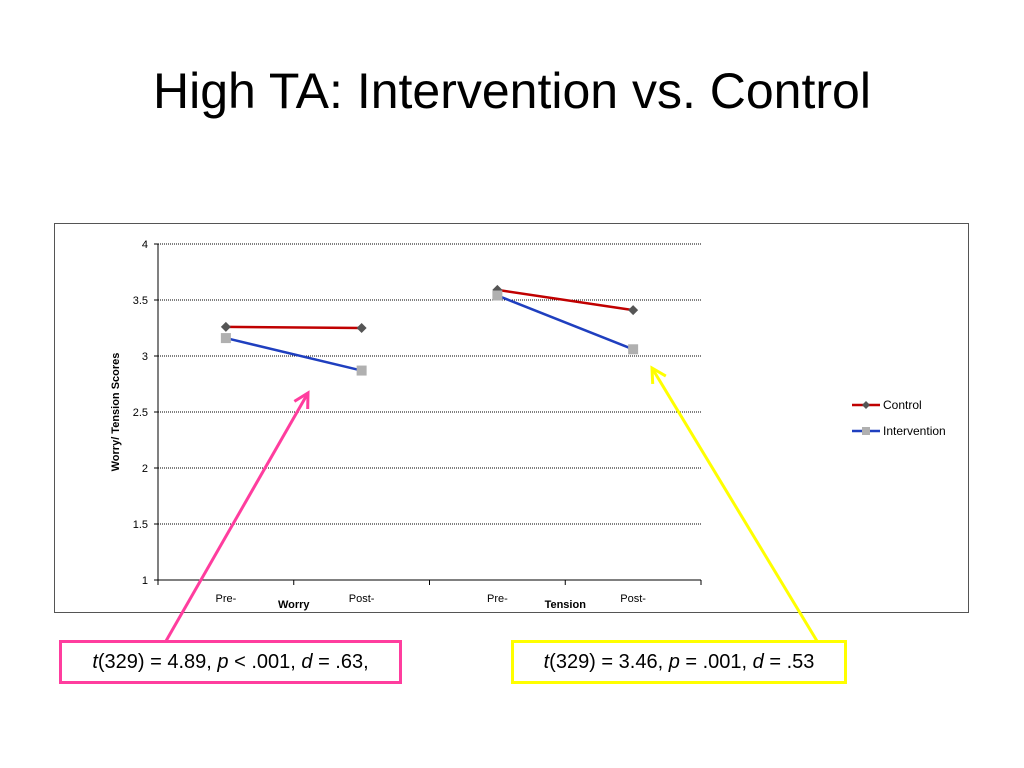 Image resolution: width=1024 pixels, height=768 pixels. What do you see at coordinates (658, 375) in the screenshot?
I see `tension-arrow-head` at bounding box center [658, 375].